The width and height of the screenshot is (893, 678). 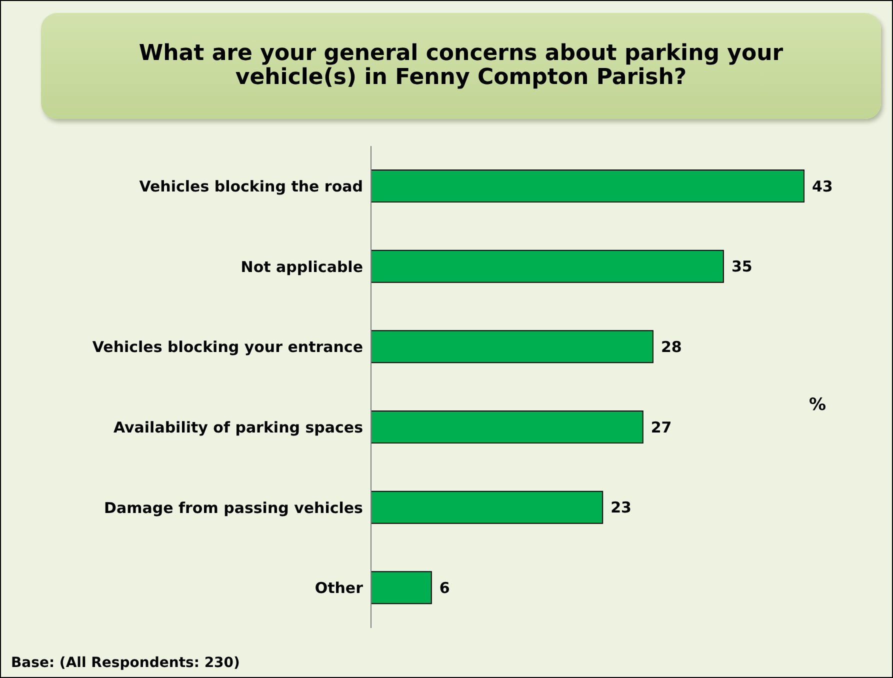 What do you see at coordinates (822, 186) in the screenshot?
I see `data-label: 43` at bounding box center [822, 186].